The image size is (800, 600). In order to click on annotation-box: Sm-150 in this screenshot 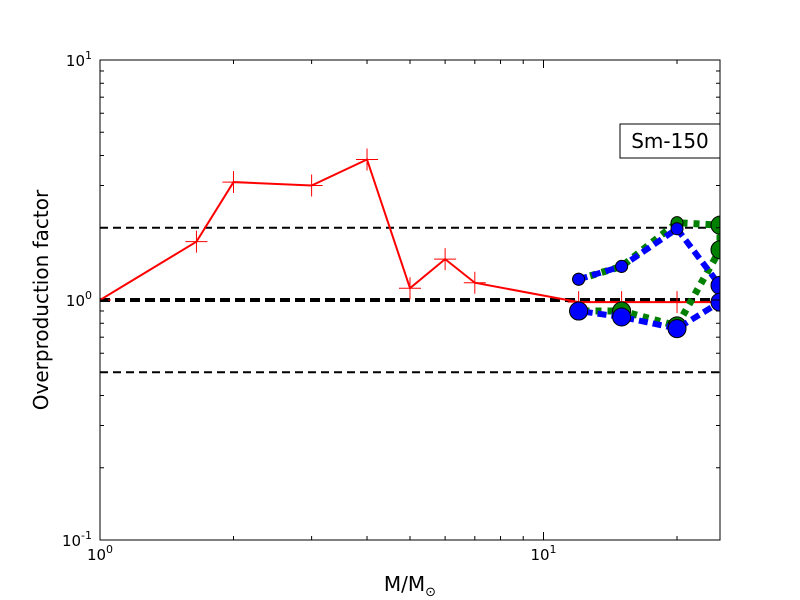, I will do `click(670, 141)`.